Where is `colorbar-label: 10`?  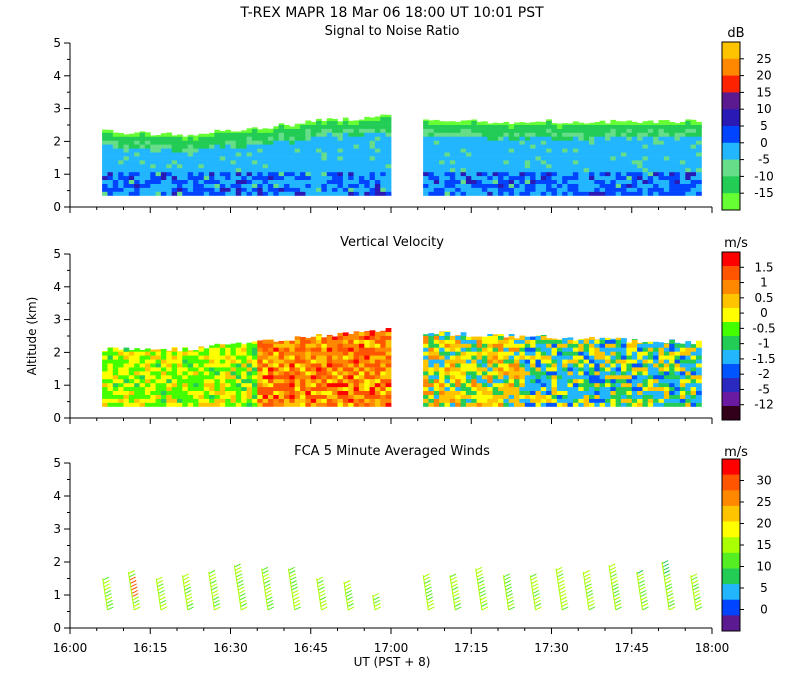
colorbar-label: 10 is located at coordinates (763, 109).